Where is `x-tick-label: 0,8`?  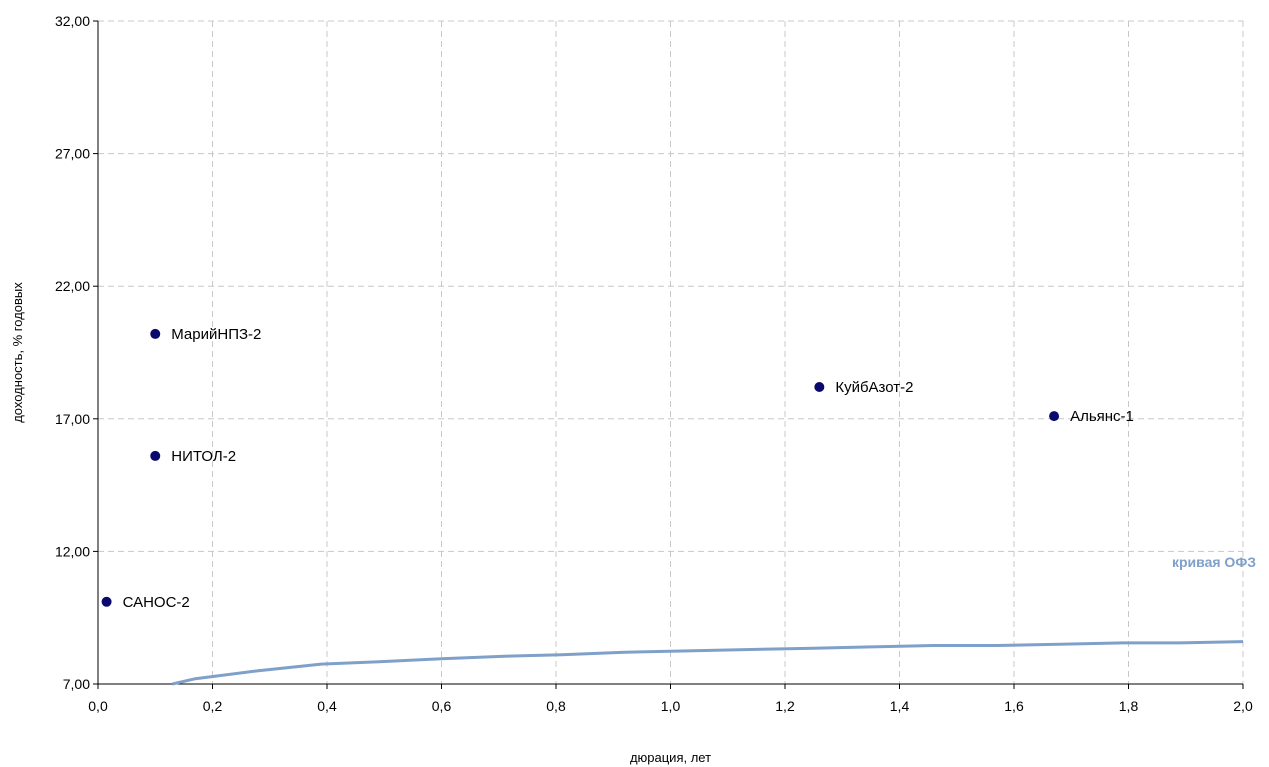
x-tick-label: 0,8 is located at coordinates (556, 706).